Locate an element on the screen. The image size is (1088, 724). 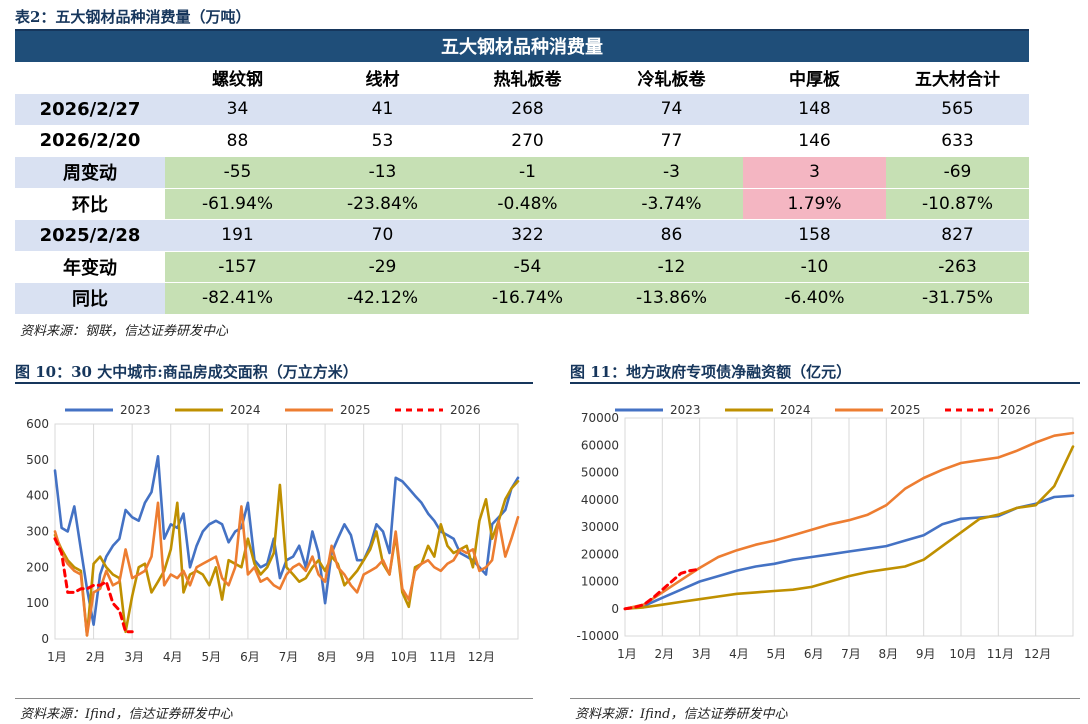
x-tick-label: 10月 is located at coordinates (962, 654).